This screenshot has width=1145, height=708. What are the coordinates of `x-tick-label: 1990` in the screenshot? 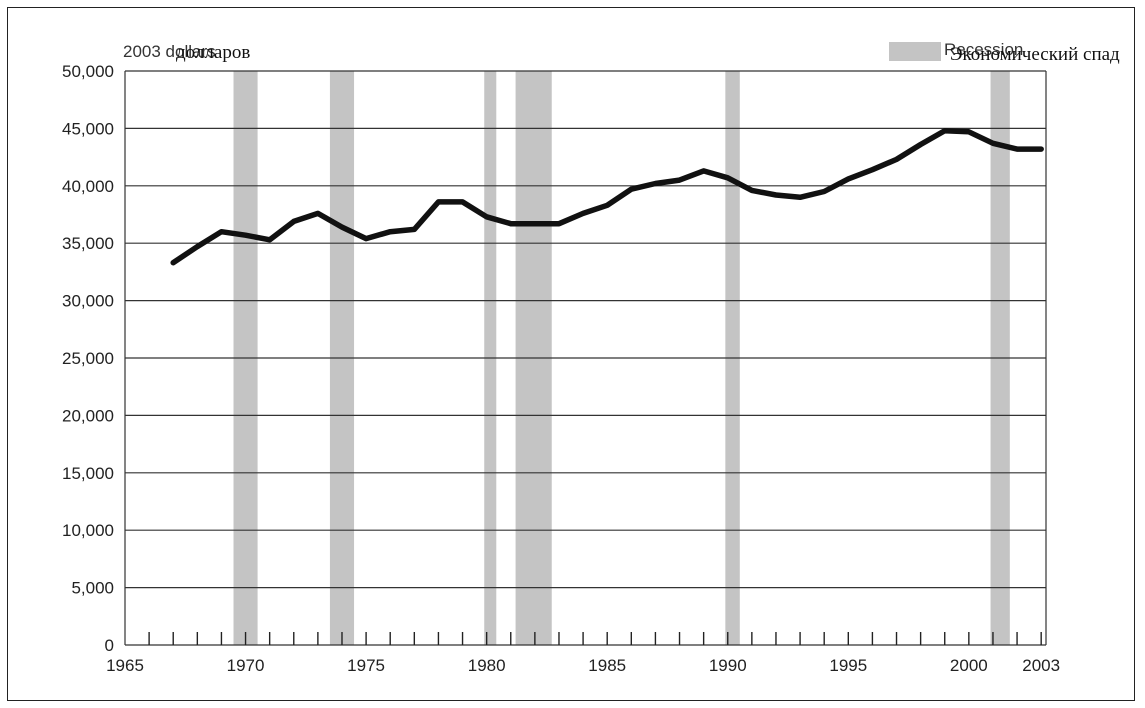 It's located at (728, 665).